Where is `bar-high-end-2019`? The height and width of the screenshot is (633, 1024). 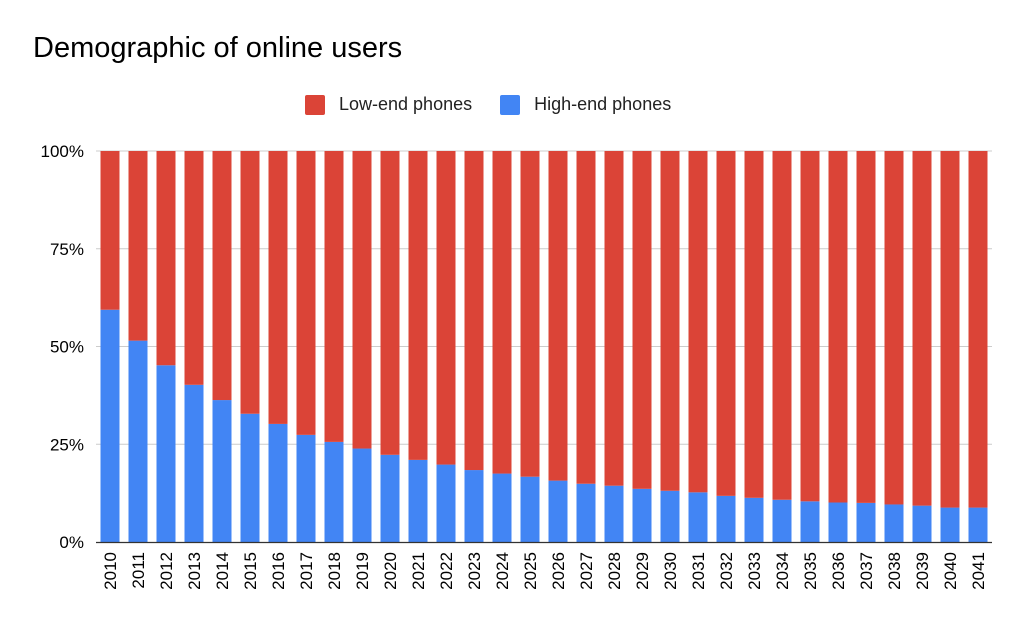
bar-high-end-2019 is located at coordinates (362, 495).